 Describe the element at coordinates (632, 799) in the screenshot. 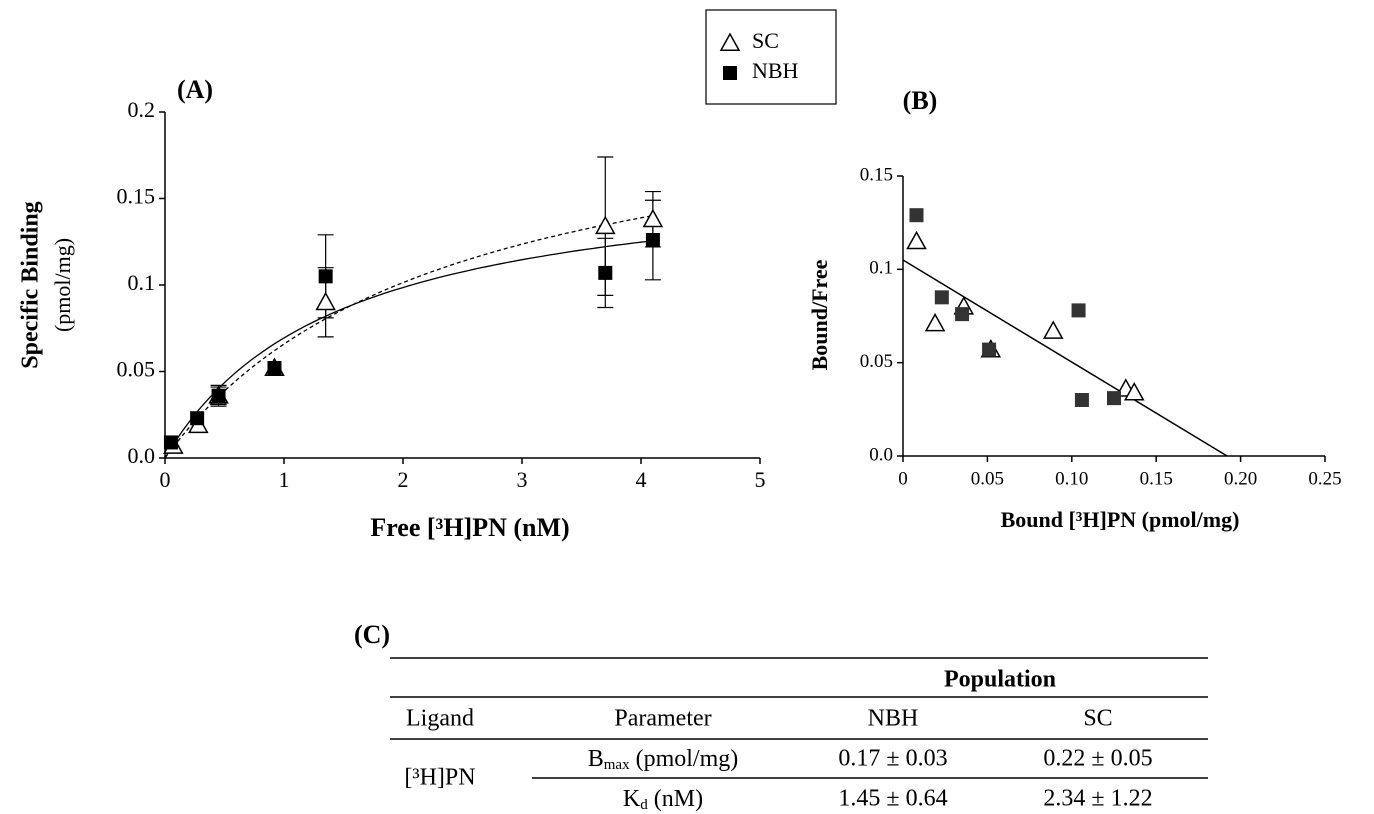

I see `parameter-part: K` at that location.